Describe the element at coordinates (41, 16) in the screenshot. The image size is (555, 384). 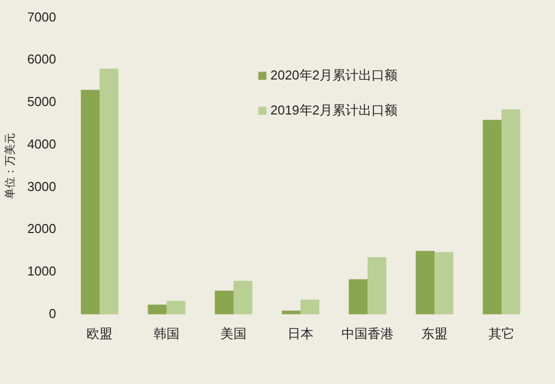
I see `y-tick-label: 7000` at that location.